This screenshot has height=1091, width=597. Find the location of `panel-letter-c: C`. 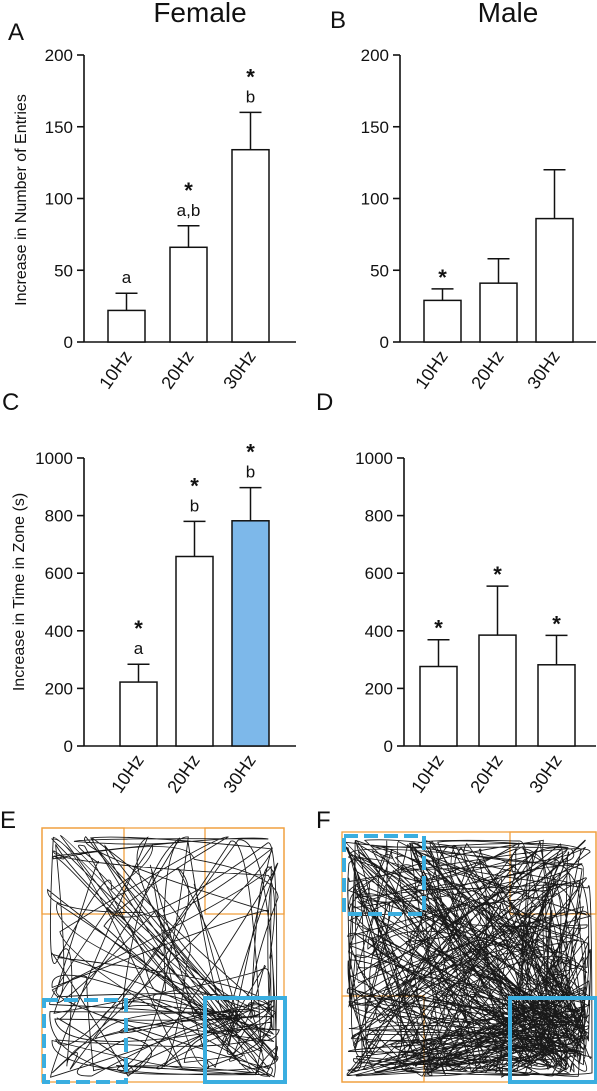

panel-letter-c: C is located at coordinates (10, 402).